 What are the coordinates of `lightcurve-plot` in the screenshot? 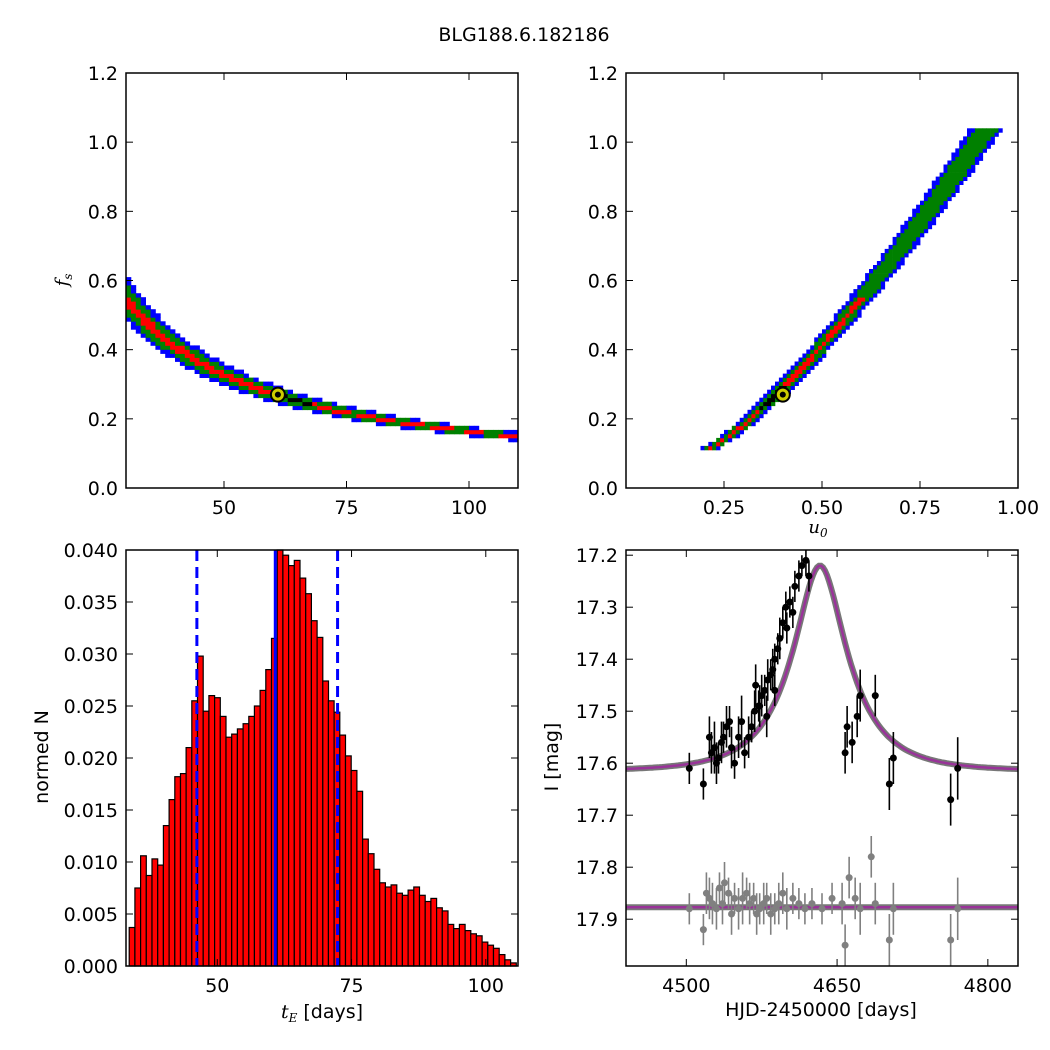 It's located at (822, 758).